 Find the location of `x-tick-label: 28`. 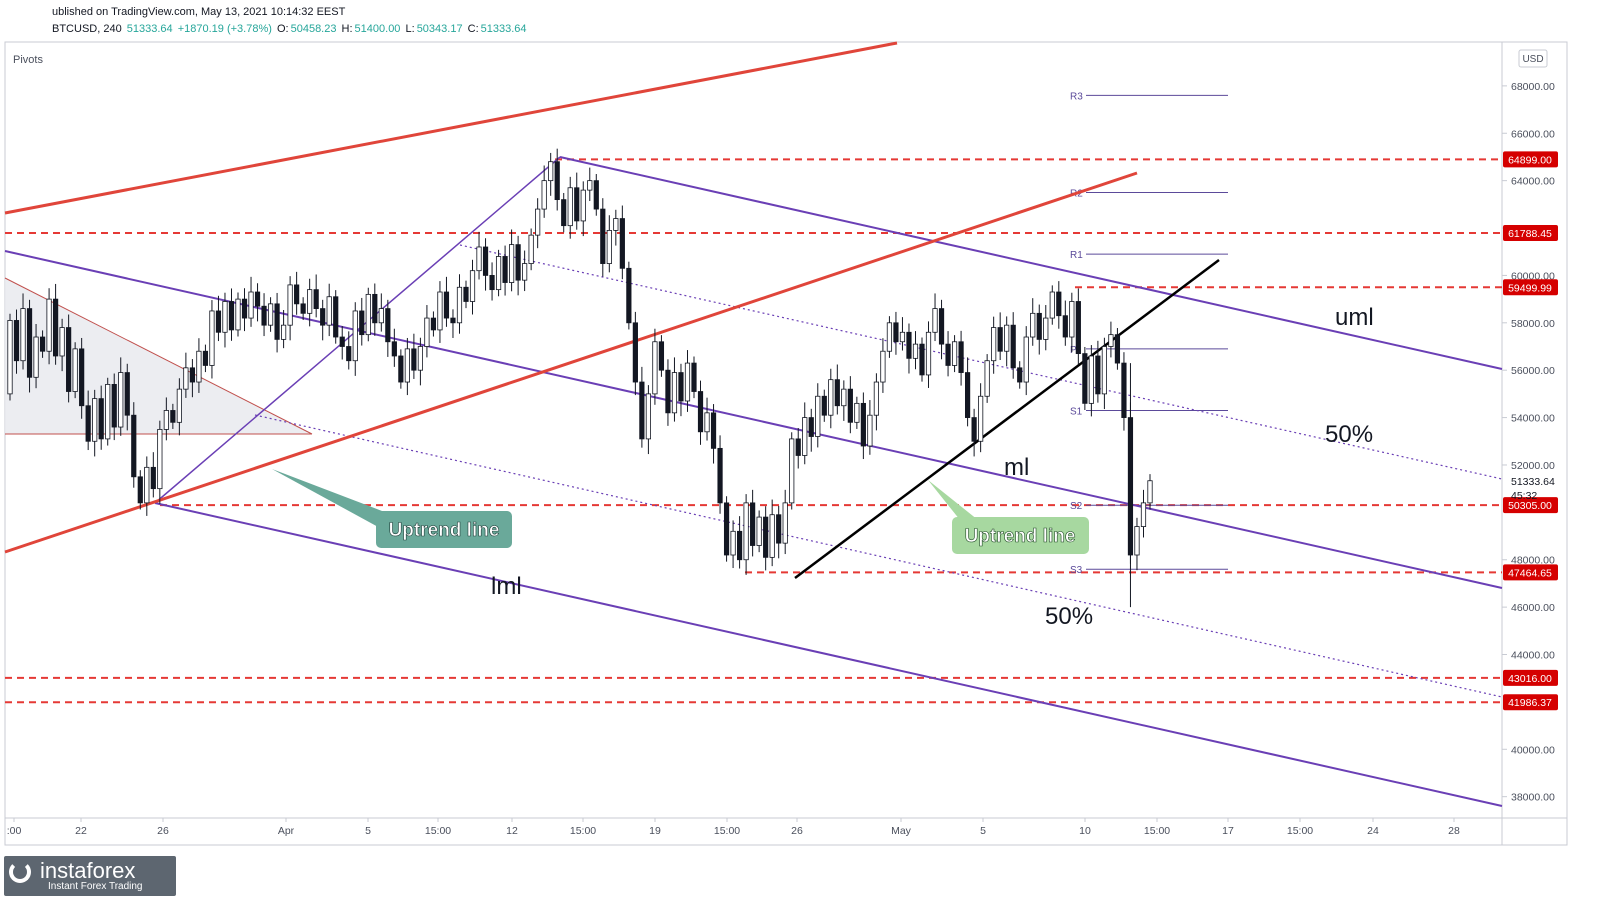

x-tick-label: 28 is located at coordinates (1454, 831).